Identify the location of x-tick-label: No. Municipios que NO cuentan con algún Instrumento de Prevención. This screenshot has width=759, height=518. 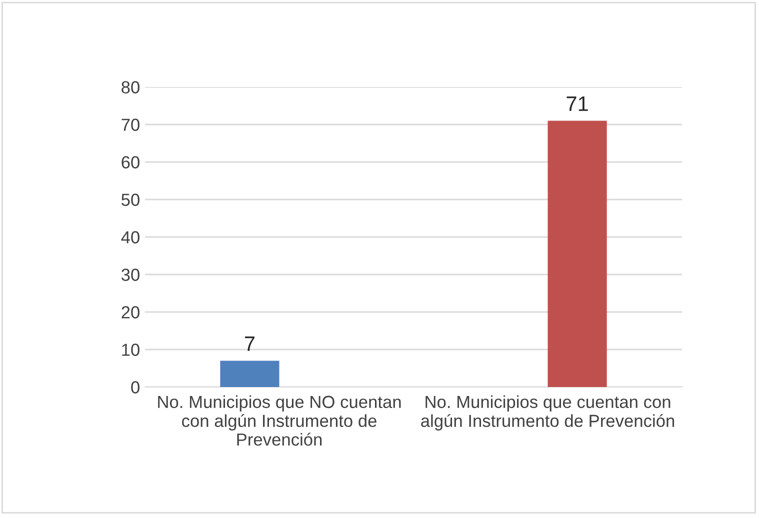
(279, 420).